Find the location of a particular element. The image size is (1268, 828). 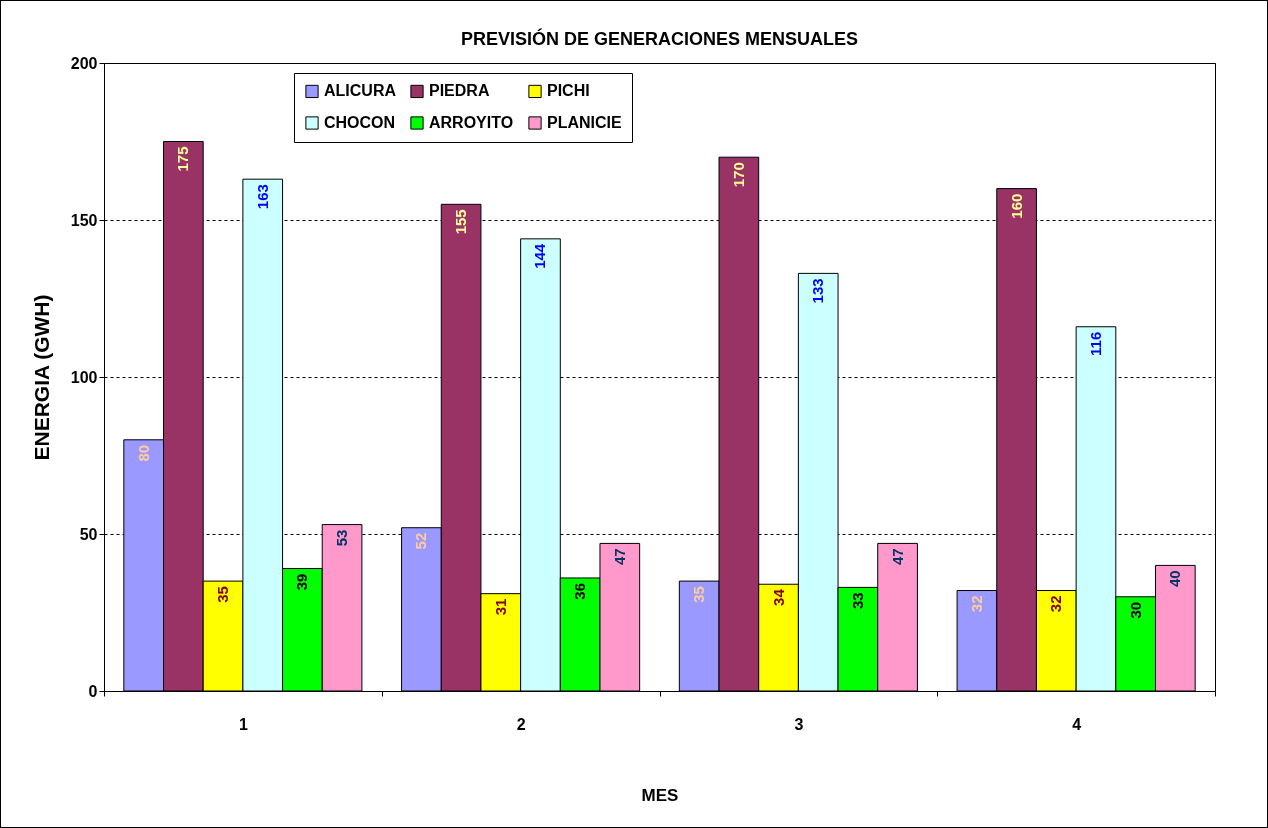

data-label: 144 is located at coordinates (540, 256).